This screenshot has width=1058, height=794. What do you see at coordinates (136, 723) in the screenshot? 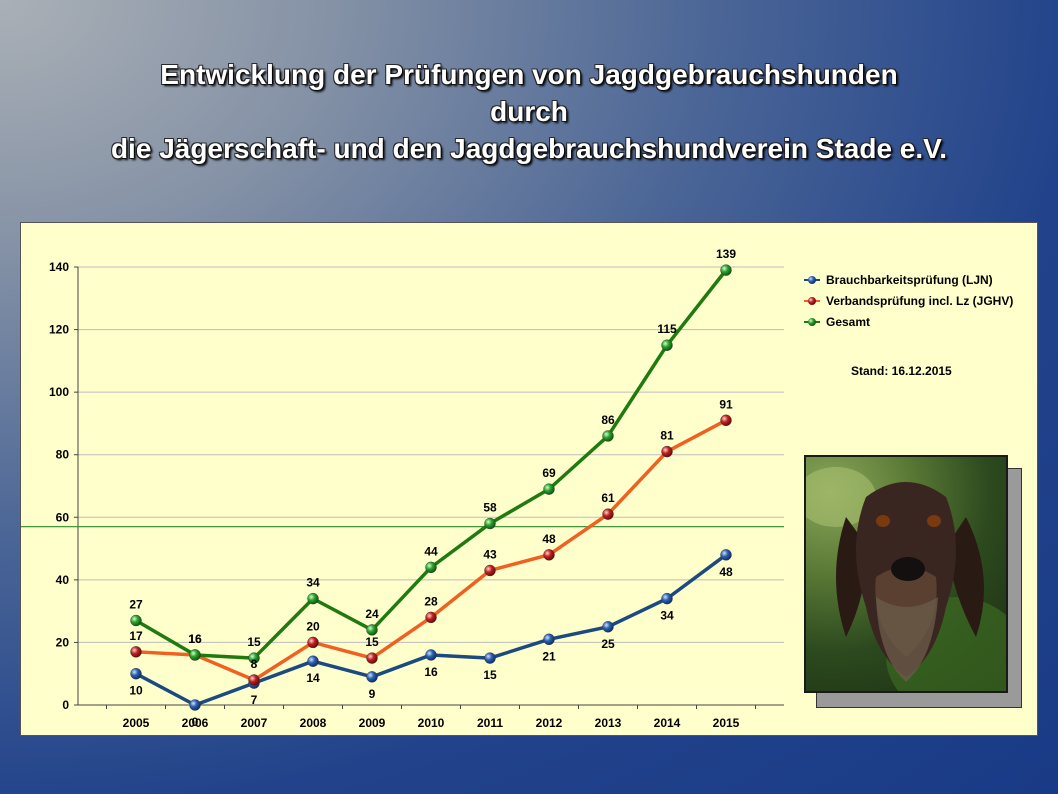
I see `x-tick-label: 2005` at bounding box center [136, 723].